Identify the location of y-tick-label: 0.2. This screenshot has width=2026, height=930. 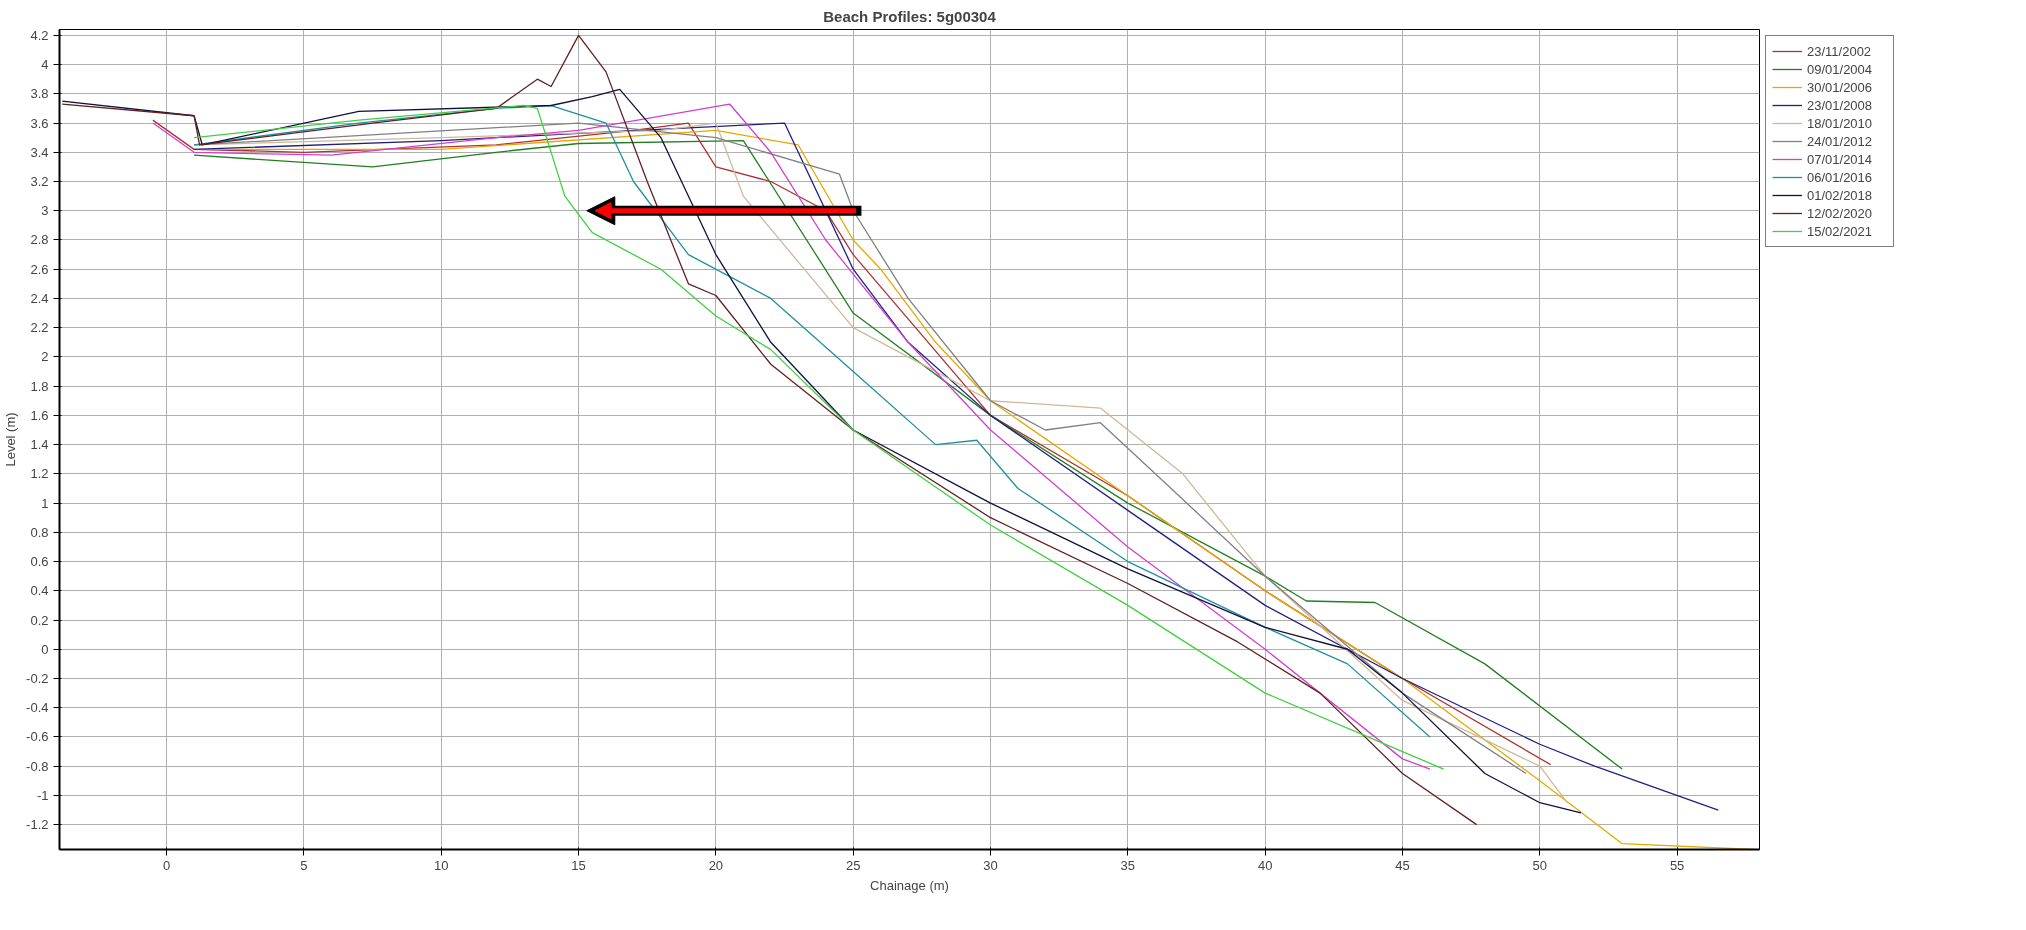
(39, 620).